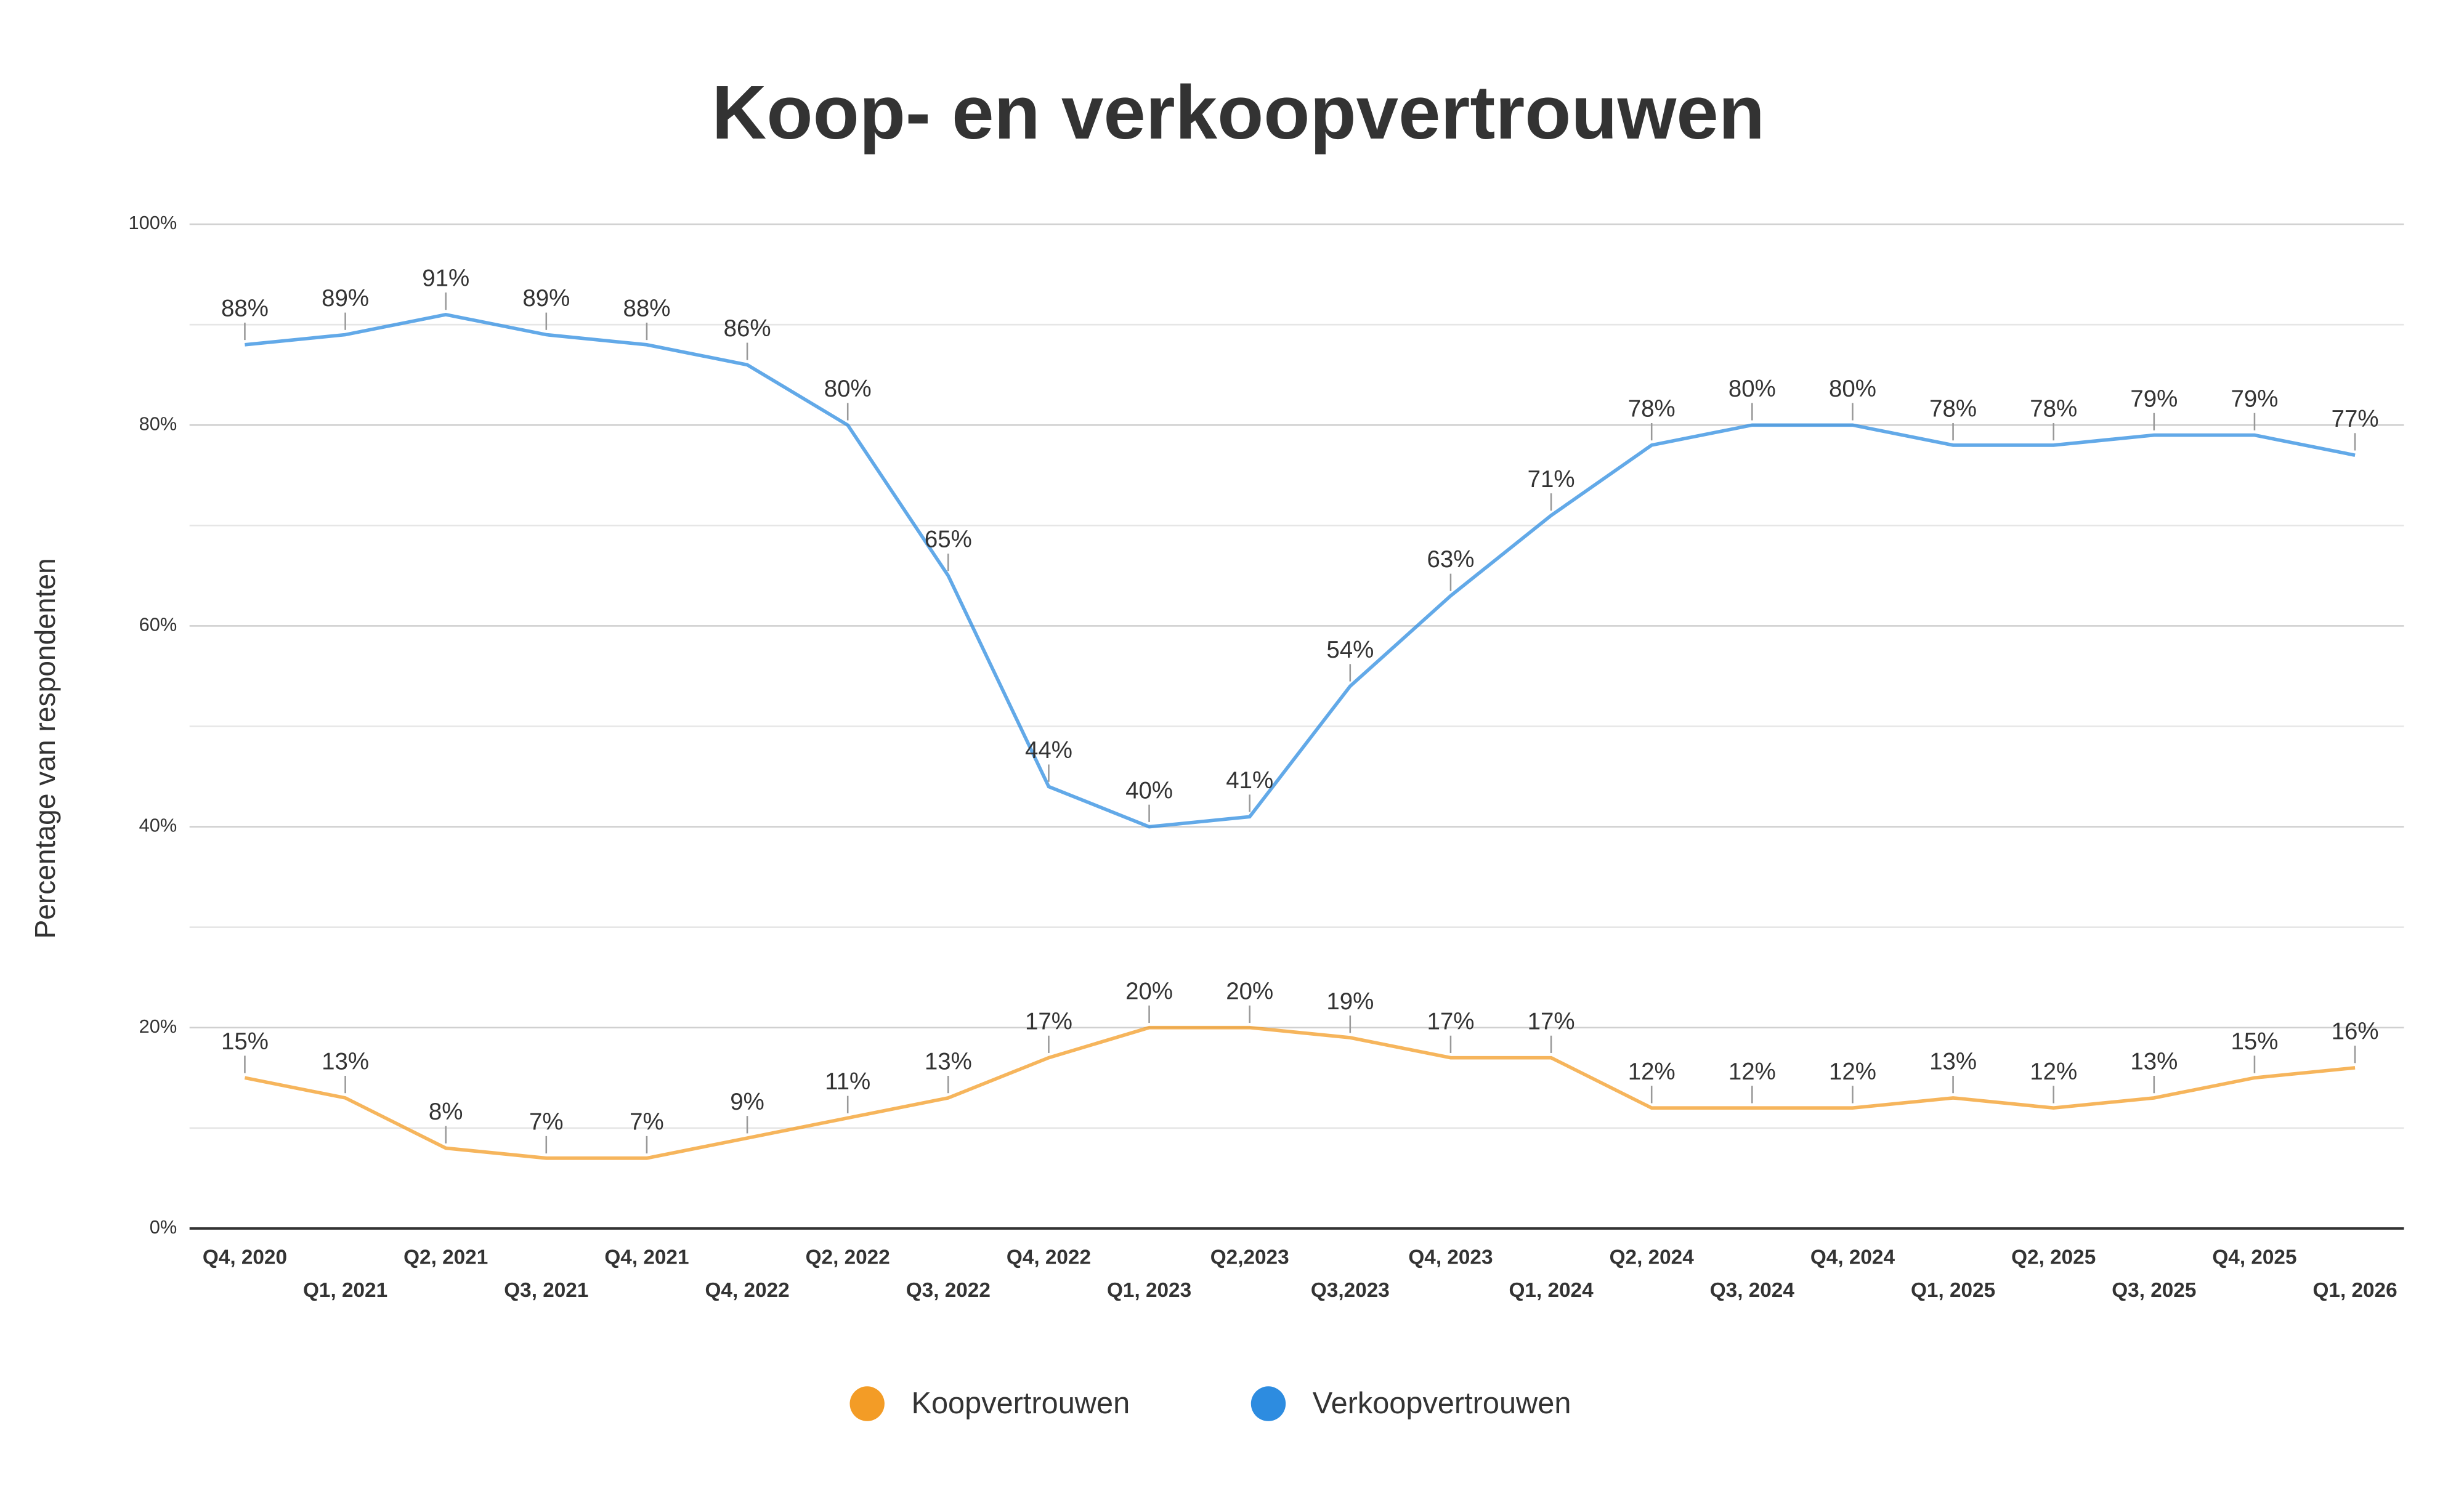  I want to click on y-tick-label: 100%, so click(153, 222).